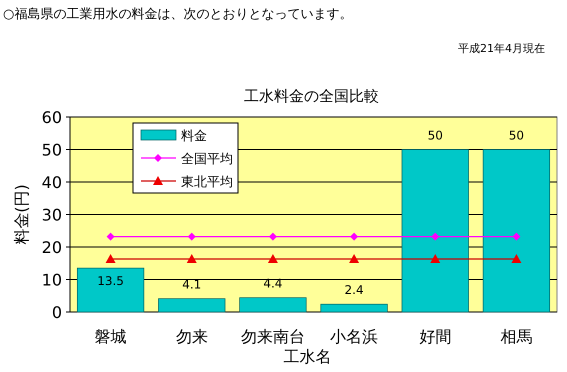 The image size is (567, 372). What do you see at coordinates (435, 336) in the screenshot?
I see `x-tick-label: 好間` at bounding box center [435, 336].